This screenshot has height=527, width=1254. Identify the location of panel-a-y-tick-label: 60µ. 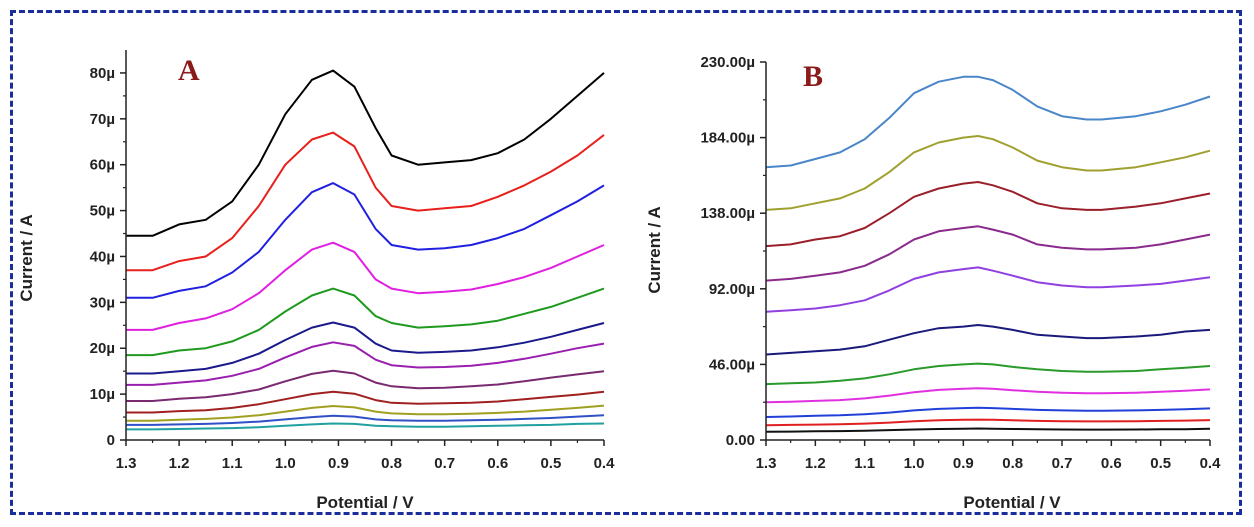
(102, 165).